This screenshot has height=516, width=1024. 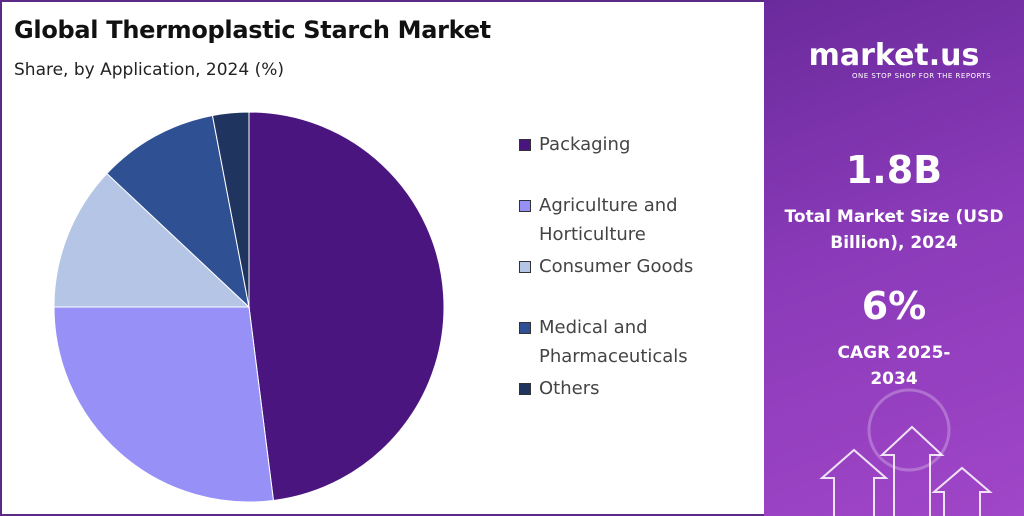 What do you see at coordinates (613, 342) in the screenshot?
I see `legend-label: Medical and Pharmaceuticals` at bounding box center [613, 342].